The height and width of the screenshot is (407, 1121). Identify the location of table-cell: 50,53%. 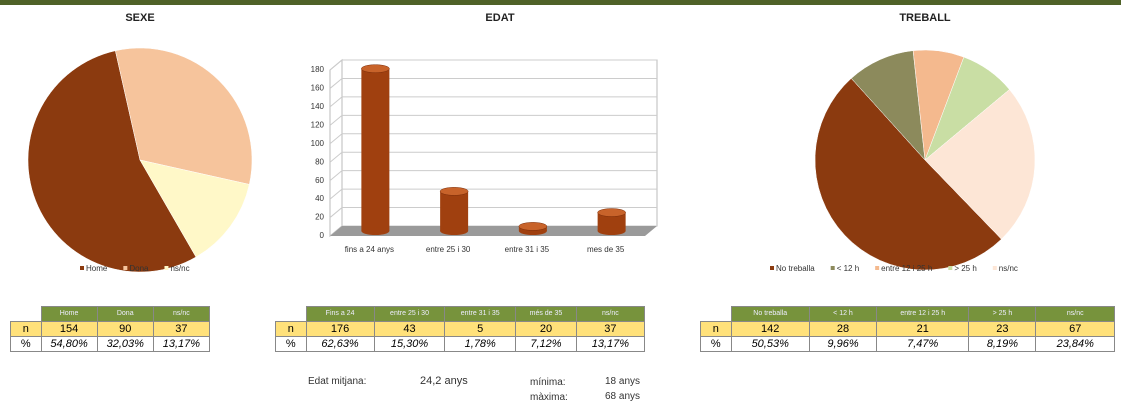
(770, 343).